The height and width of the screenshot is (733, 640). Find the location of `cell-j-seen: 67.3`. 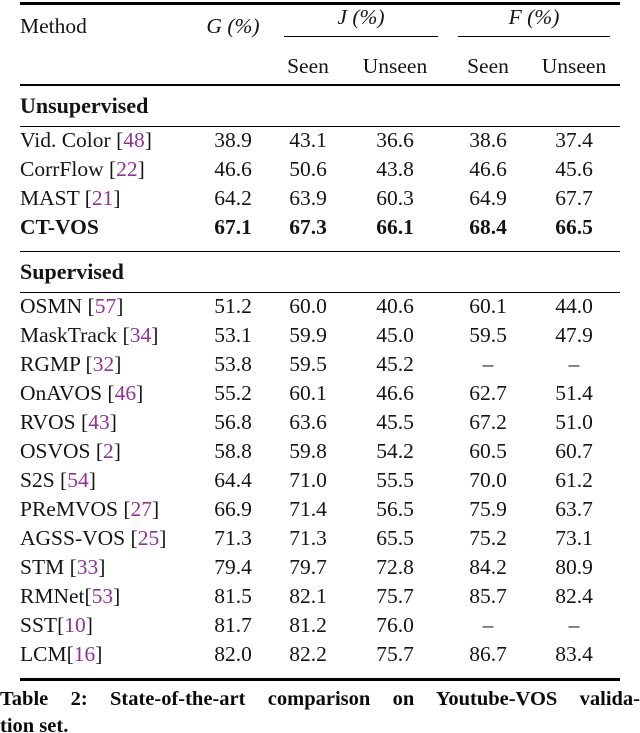

cell-j-seen: 67.3 is located at coordinates (308, 227).